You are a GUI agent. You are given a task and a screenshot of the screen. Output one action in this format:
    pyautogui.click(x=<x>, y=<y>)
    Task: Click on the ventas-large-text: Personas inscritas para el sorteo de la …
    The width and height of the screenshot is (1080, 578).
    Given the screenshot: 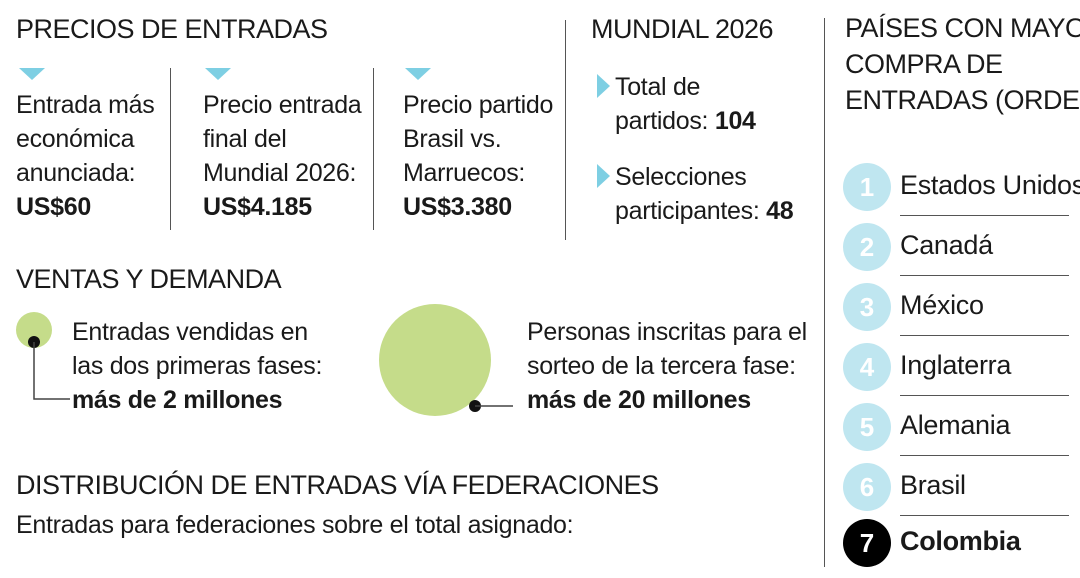 What is the action you would take?
    pyautogui.click(x=667, y=366)
    